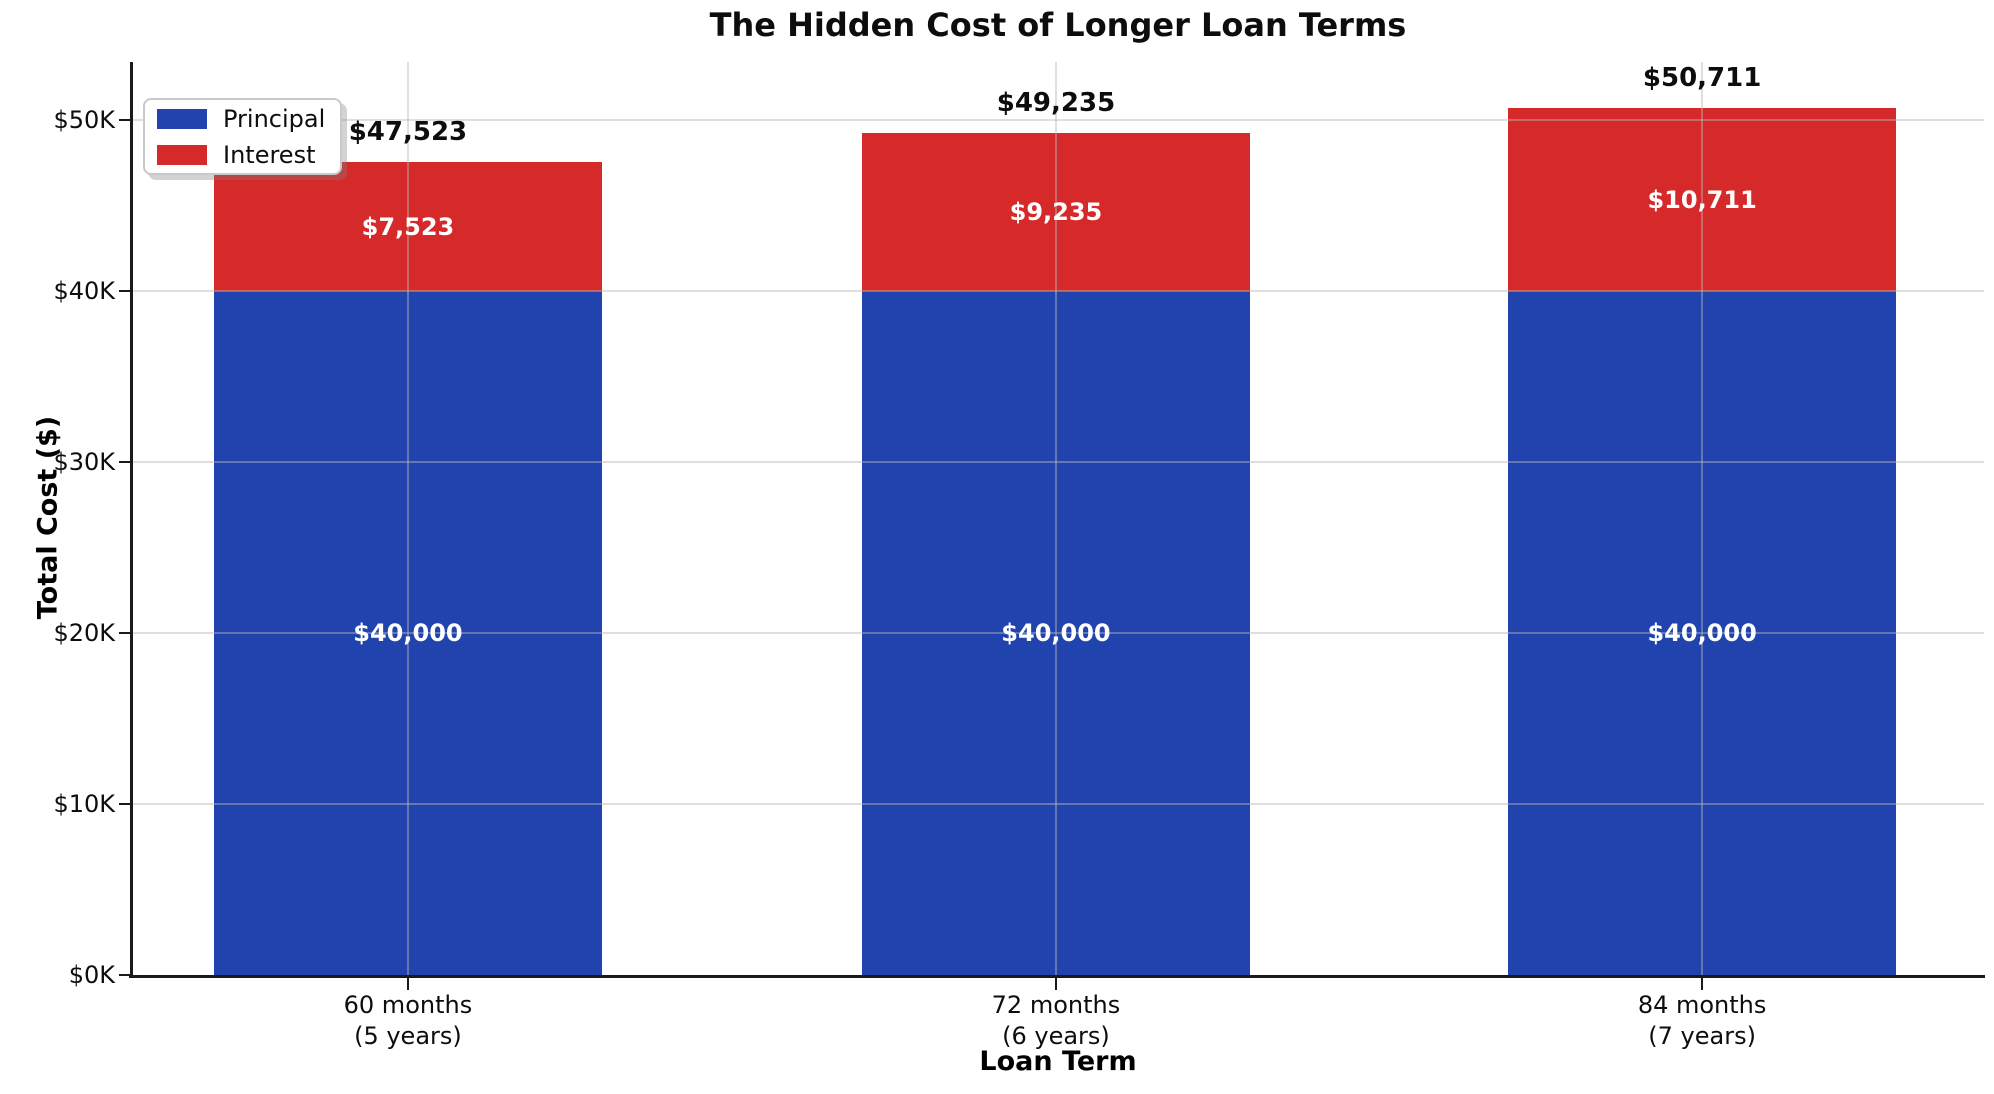 The image size is (1994, 1094). Describe the element at coordinates (1056, 1005) in the screenshot. I see `x-tick-label-line: 72 months` at that location.